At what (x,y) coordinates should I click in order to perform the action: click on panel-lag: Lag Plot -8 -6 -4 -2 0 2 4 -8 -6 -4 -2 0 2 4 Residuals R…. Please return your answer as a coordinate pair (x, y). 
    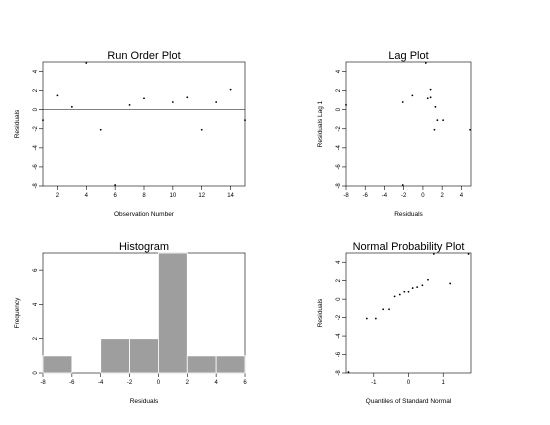
    Looking at the image, I should click on (394, 134).